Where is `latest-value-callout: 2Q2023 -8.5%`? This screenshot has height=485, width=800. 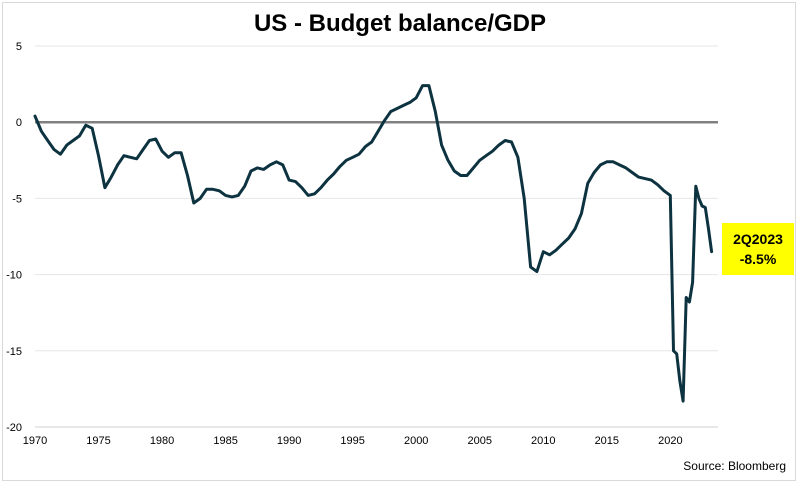
latest-value-callout: 2Q2023 -8.5% is located at coordinates (758, 249).